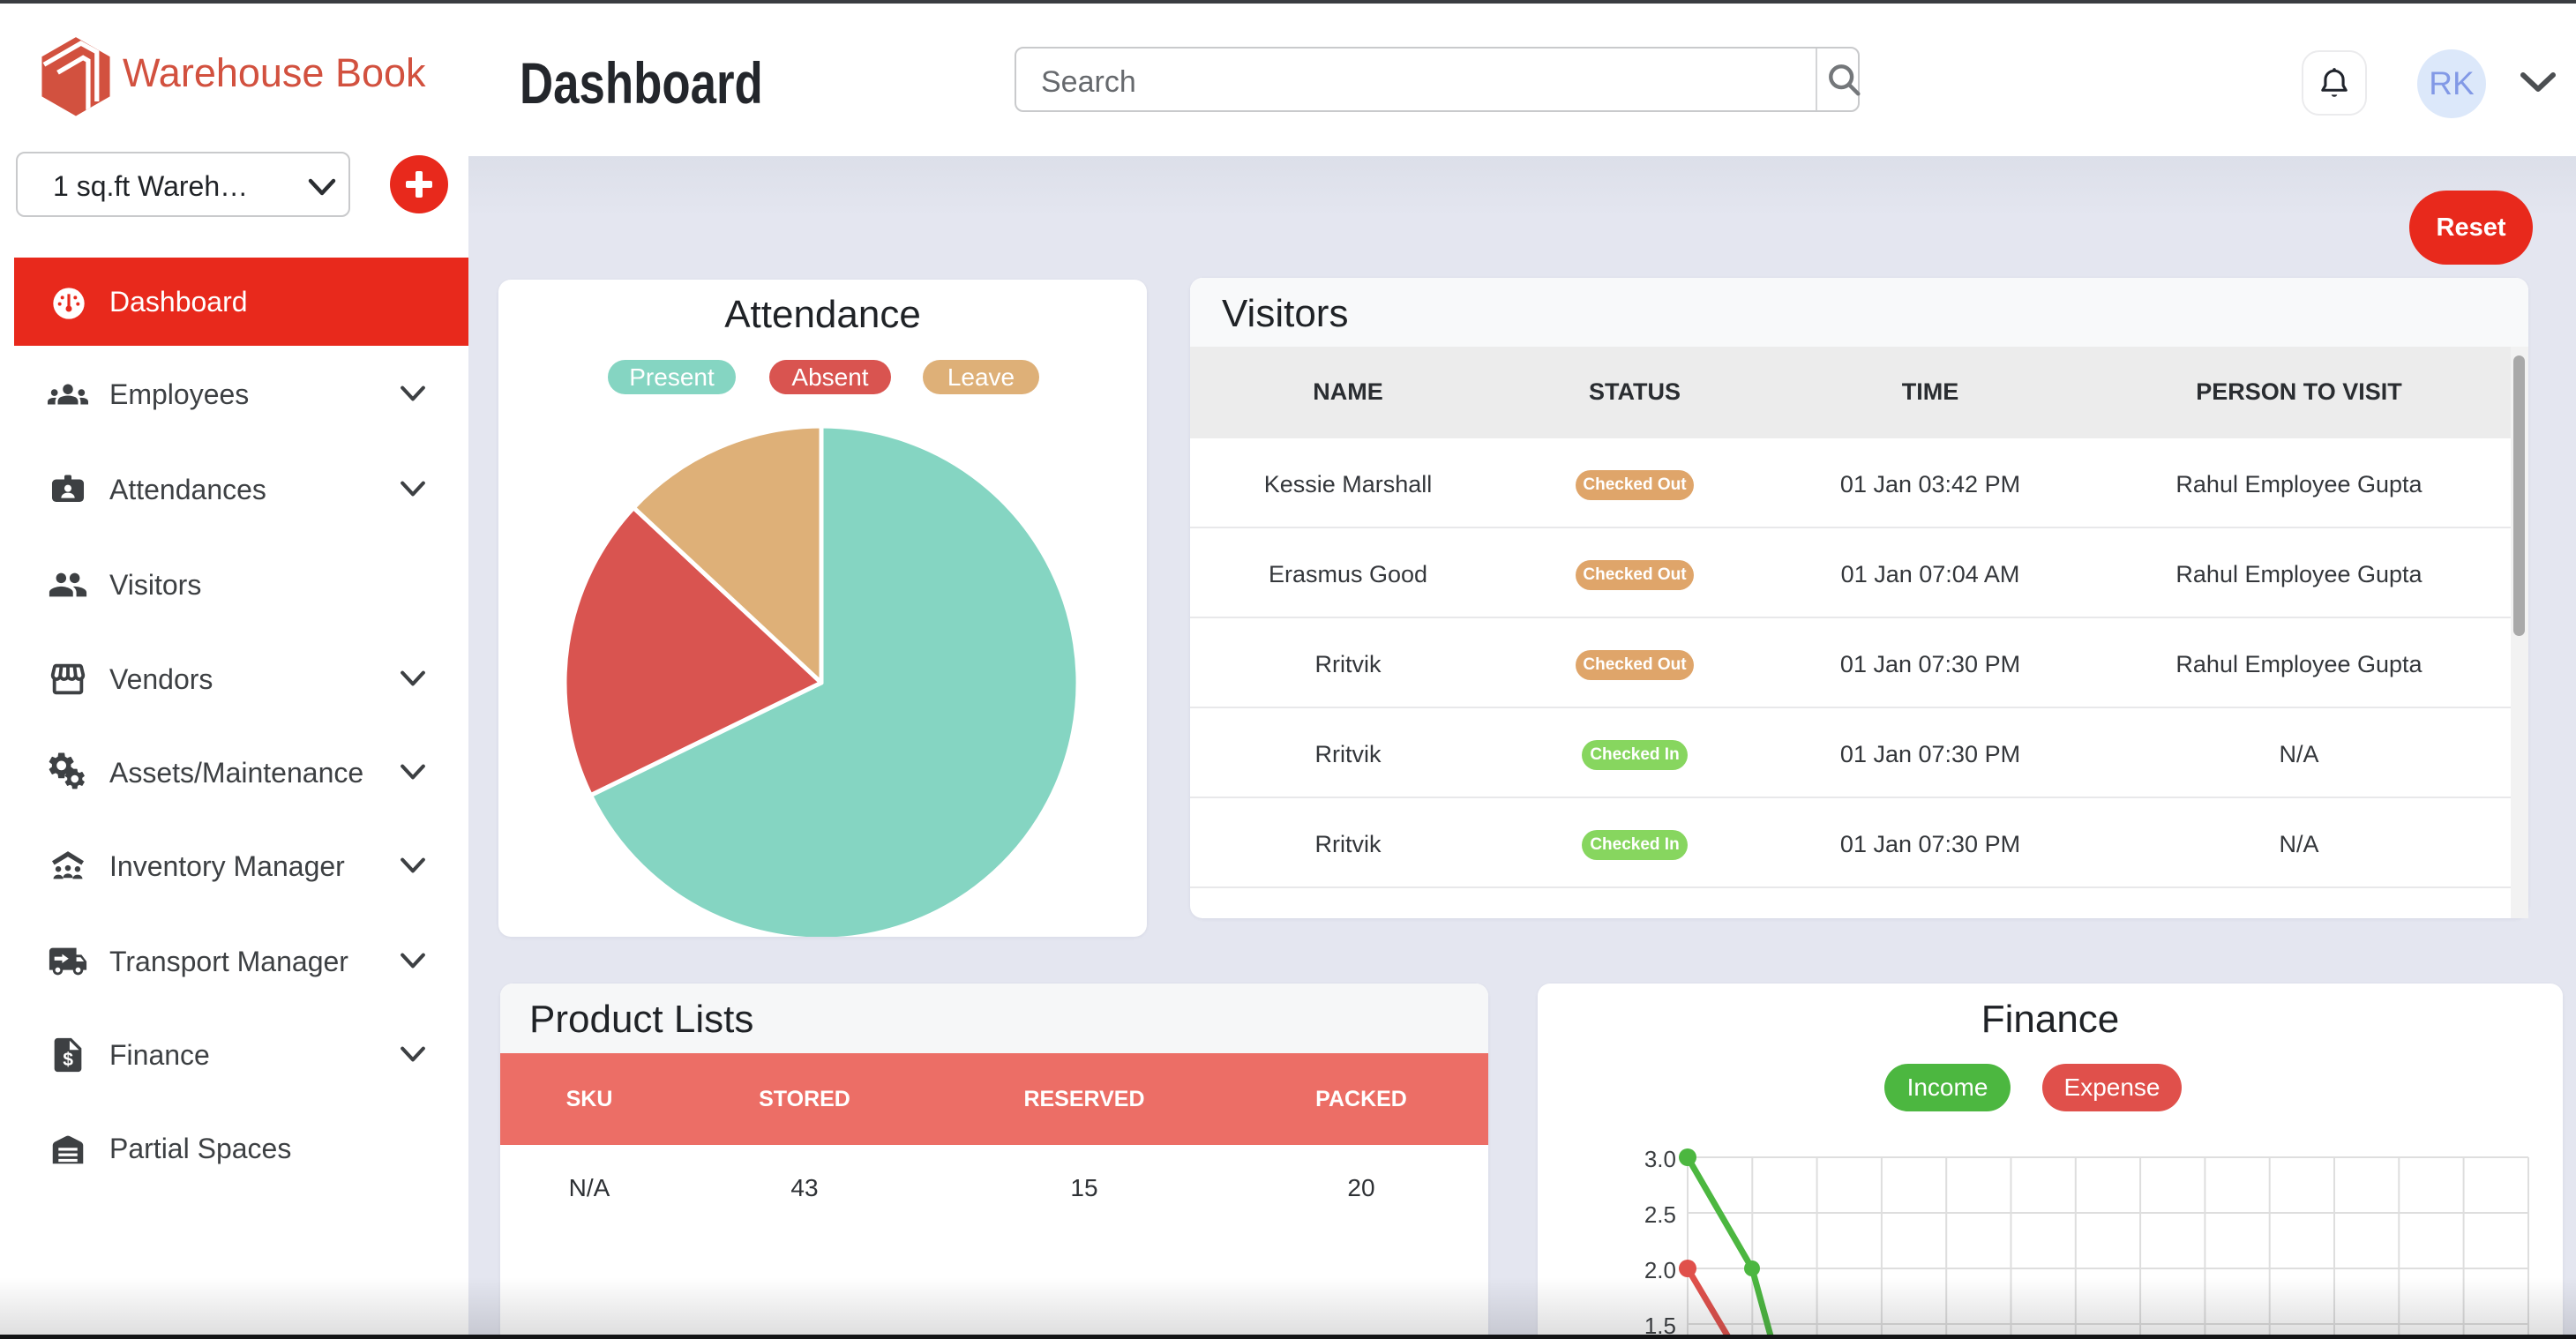 The height and width of the screenshot is (1339, 2576). I want to click on svg-text: 2.0, so click(1660, 1270).